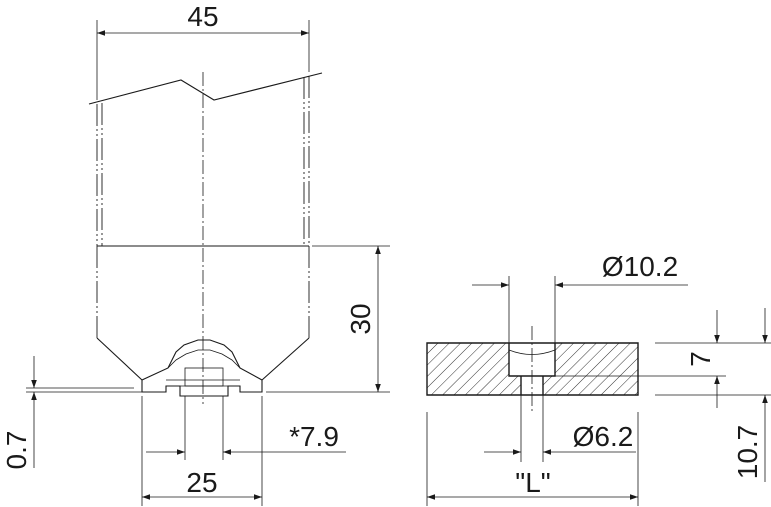 This screenshot has height=507, width=771. What do you see at coordinates (640, 266) in the screenshot?
I see `dim-label-bore: Ø10.2` at bounding box center [640, 266].